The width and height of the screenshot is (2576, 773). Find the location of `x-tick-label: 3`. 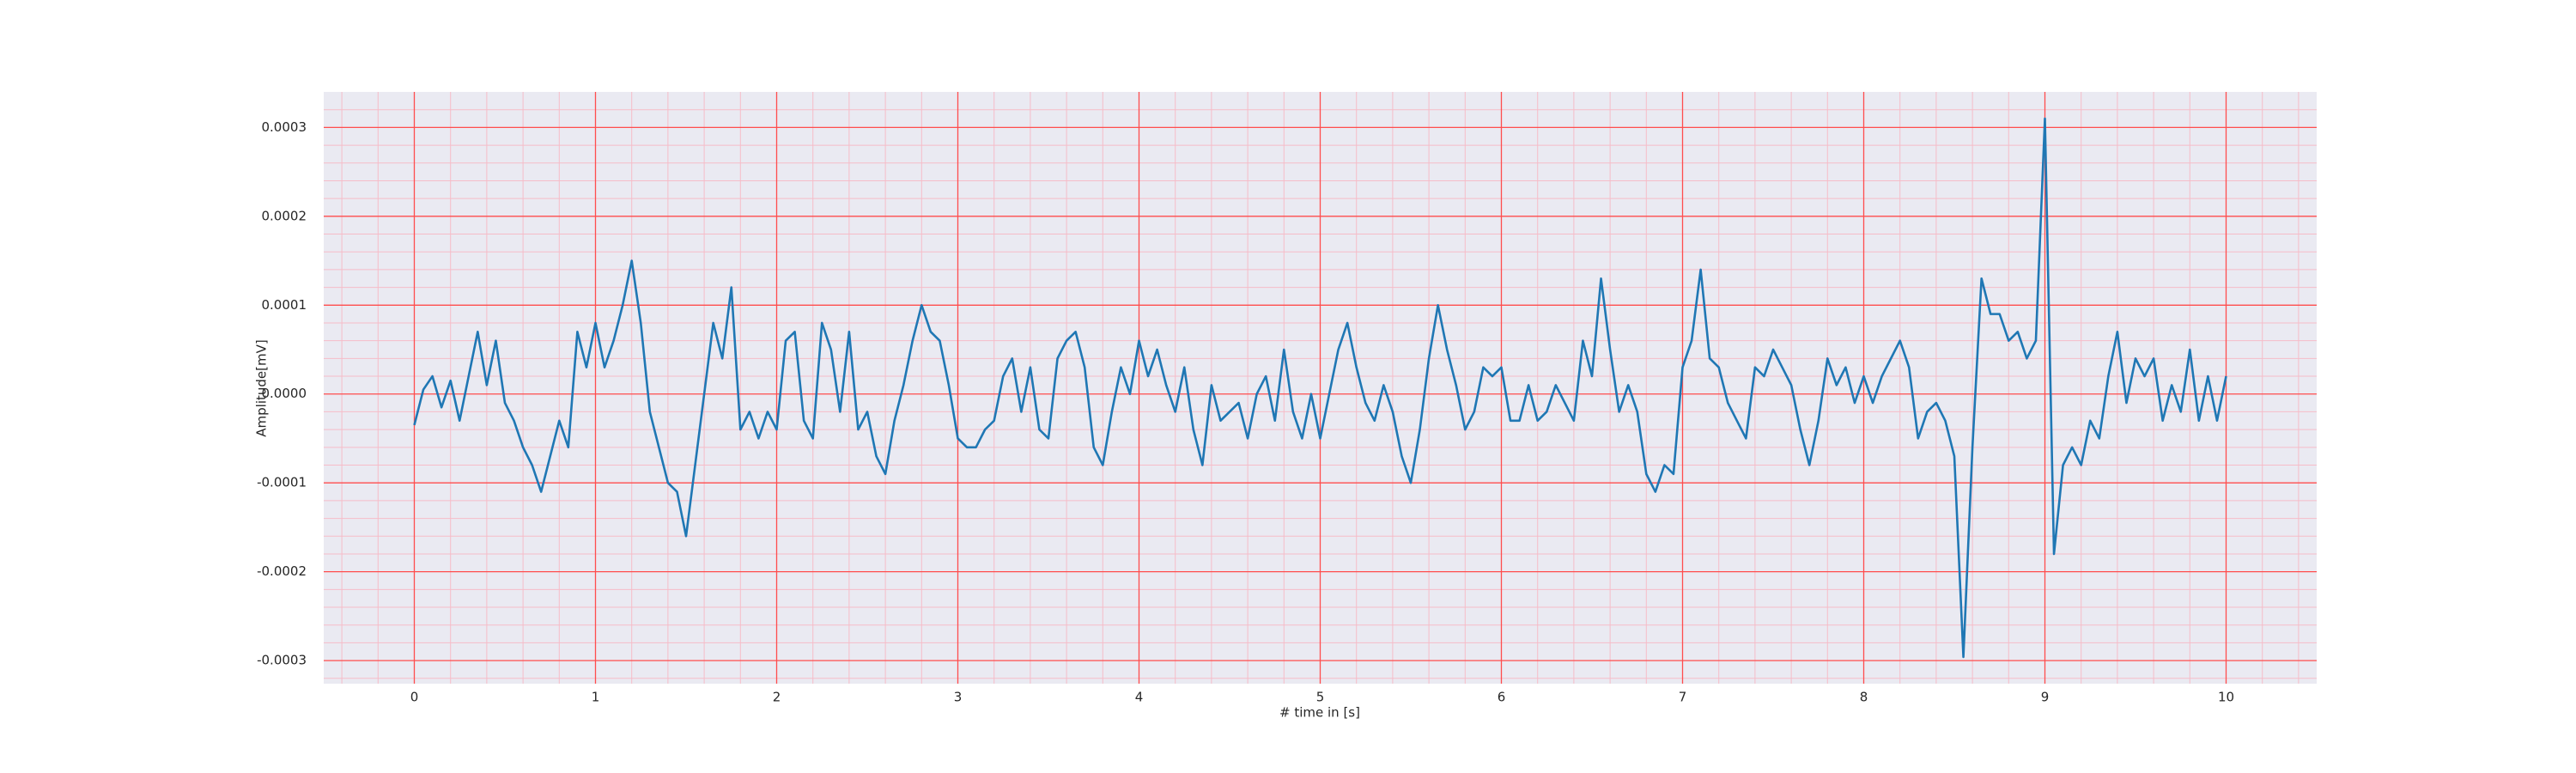

x-tick-label: 3 is located at coordinates (958, 697).